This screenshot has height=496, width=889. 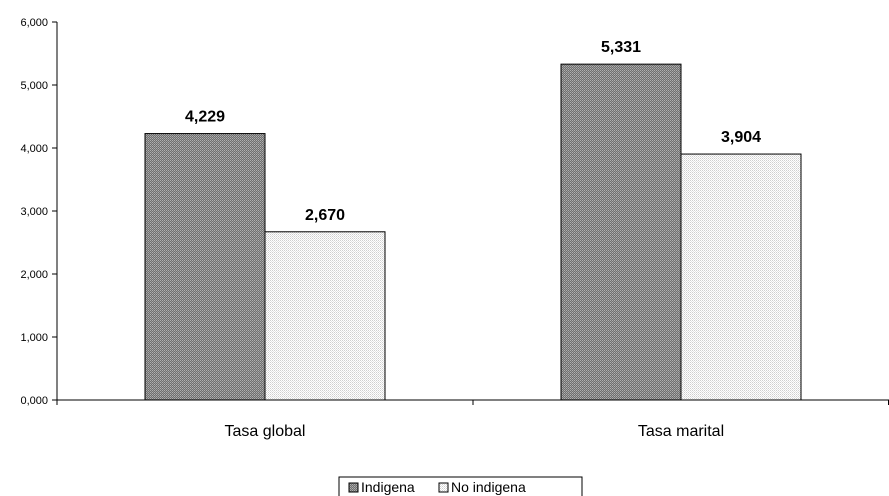 I want to click on legend-label: Indigena, so click(x=388, y=487).